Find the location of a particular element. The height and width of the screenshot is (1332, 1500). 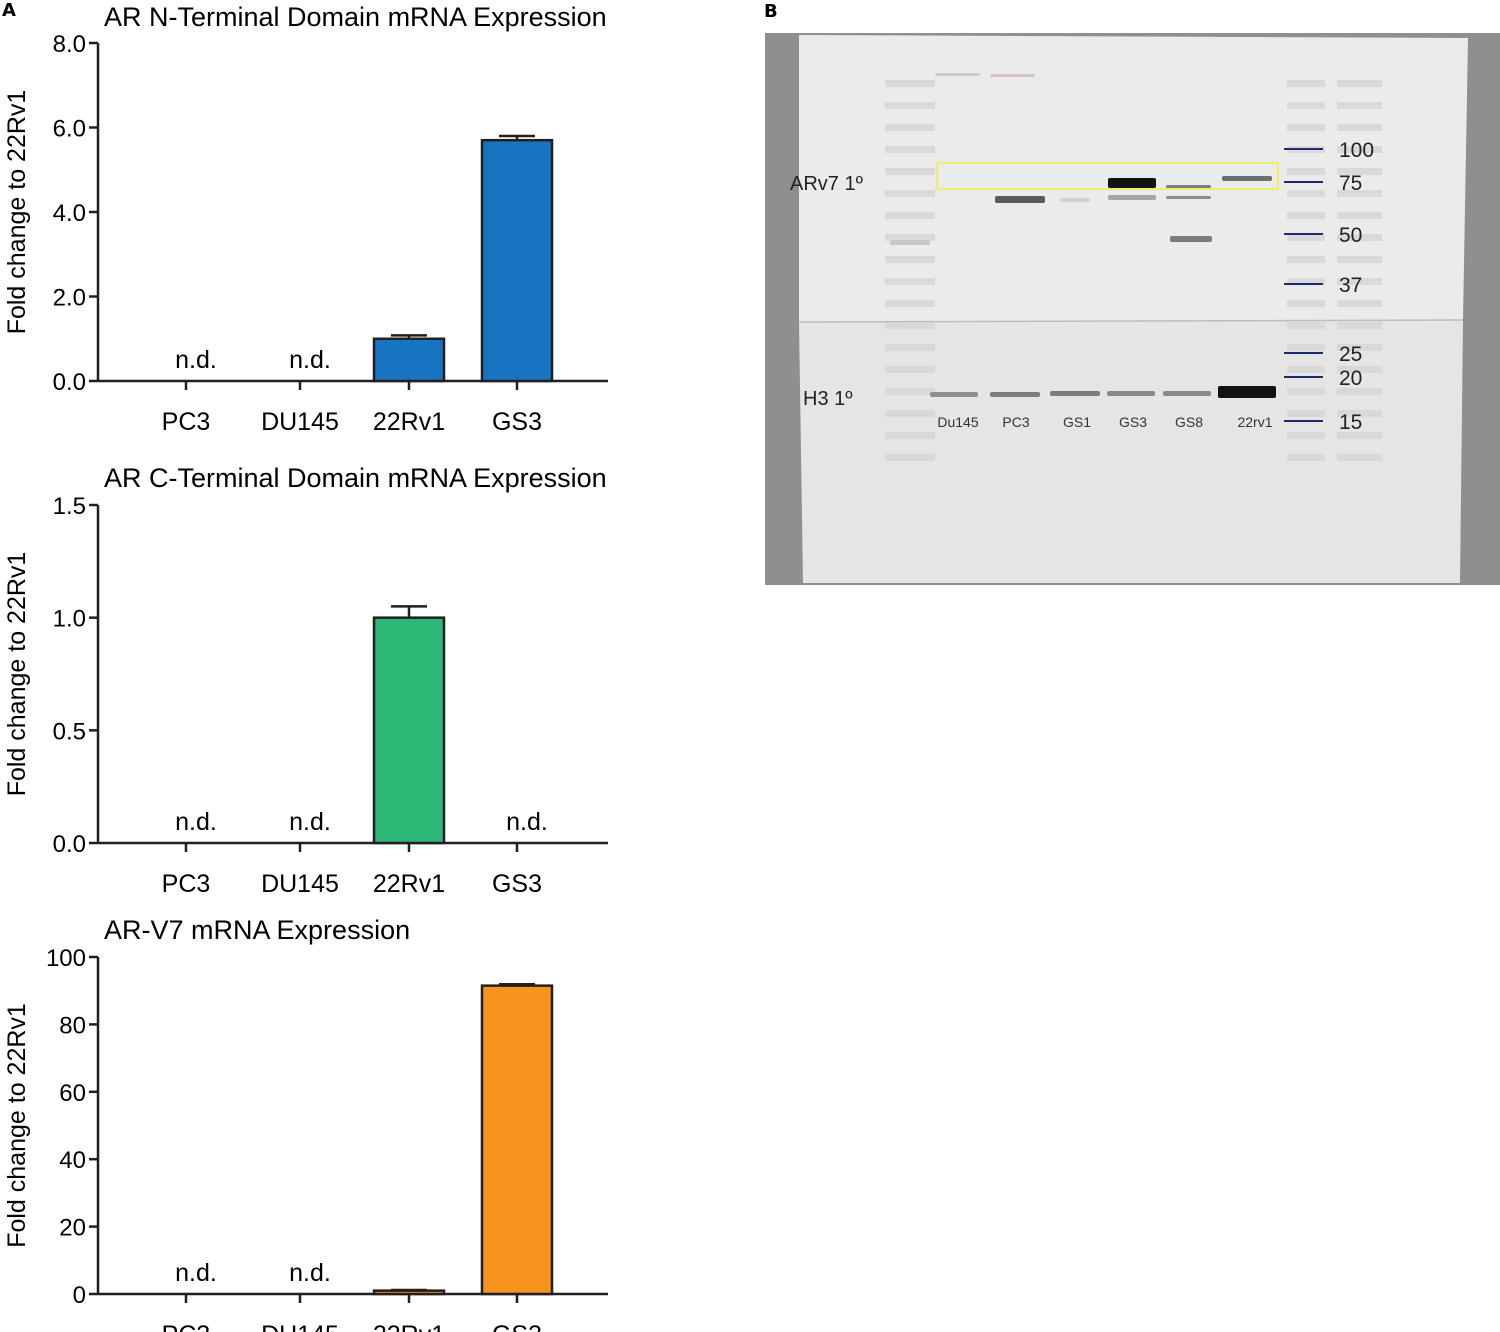

lane-label: GS1 is located at coordinates (1077, 422).